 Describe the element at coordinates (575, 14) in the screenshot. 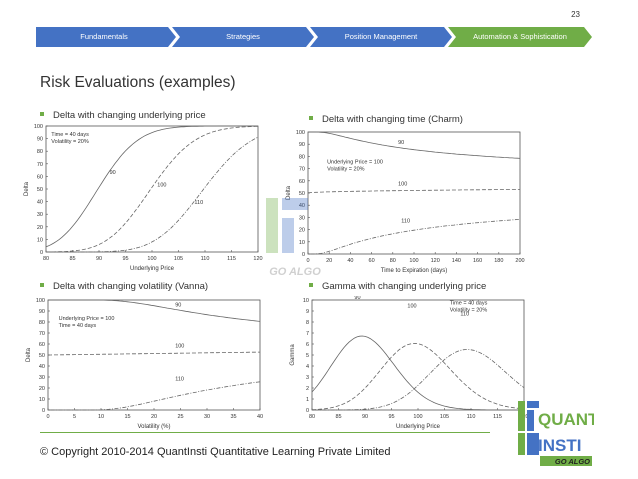

I see `page-number: 23` at that location.